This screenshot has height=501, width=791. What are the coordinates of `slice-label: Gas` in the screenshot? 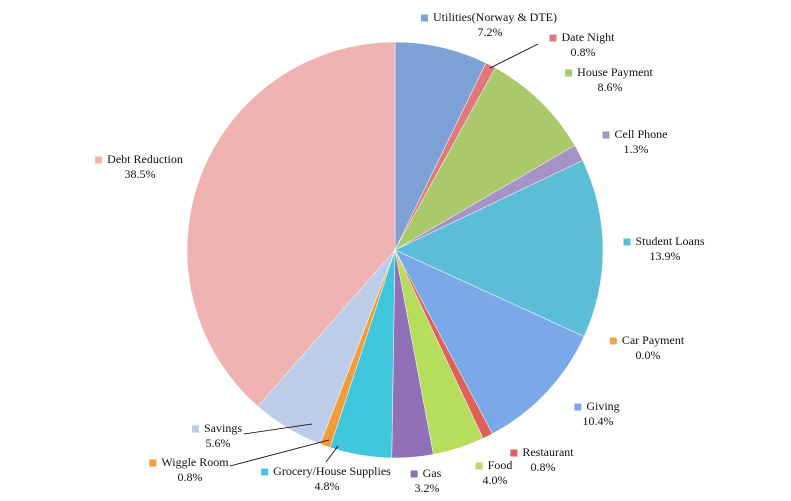 It's located at (432, 473).